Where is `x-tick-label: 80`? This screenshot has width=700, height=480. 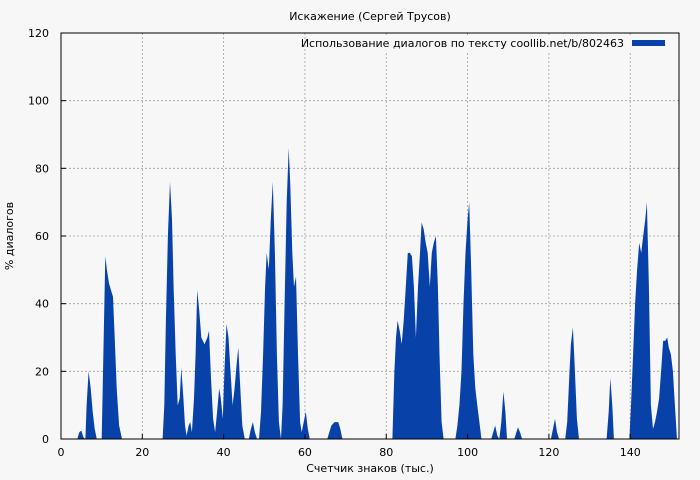
x-tick-label: 80 is located at coordinates (386, 452).